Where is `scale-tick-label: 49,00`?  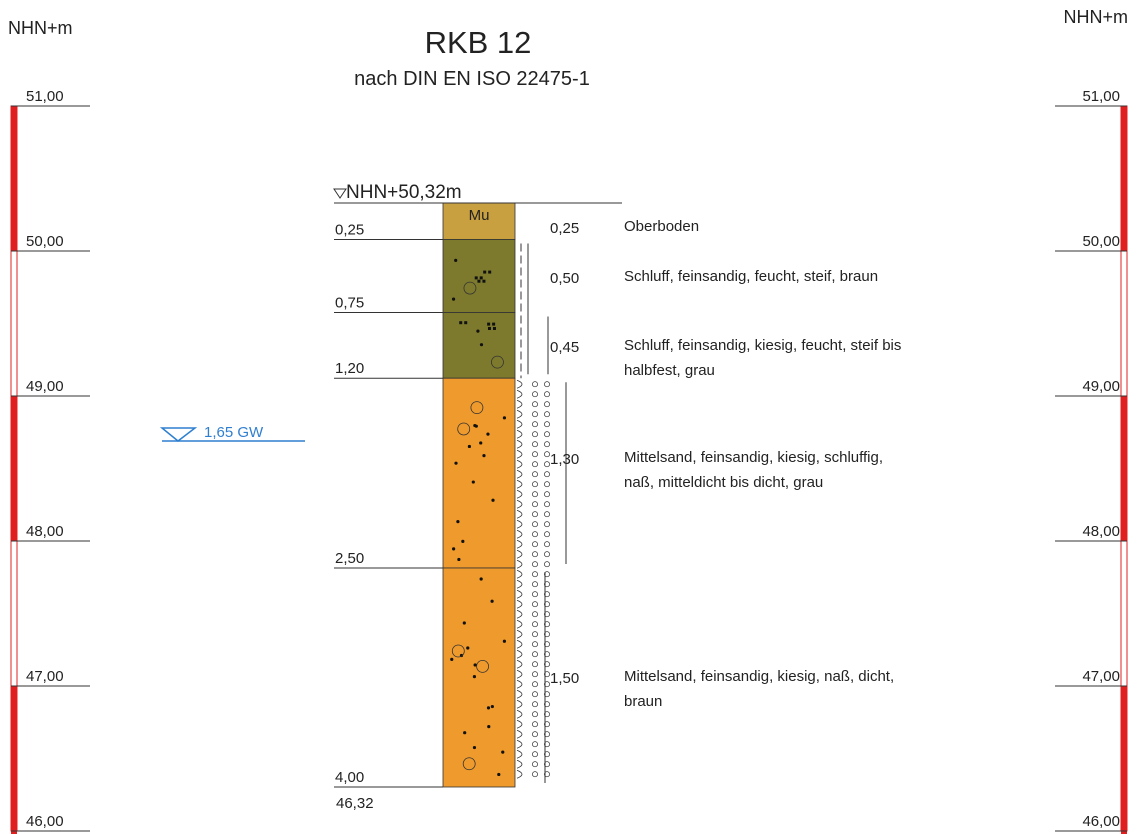
scale-tick-label: 49,00 is located at coordinates (45, 386).